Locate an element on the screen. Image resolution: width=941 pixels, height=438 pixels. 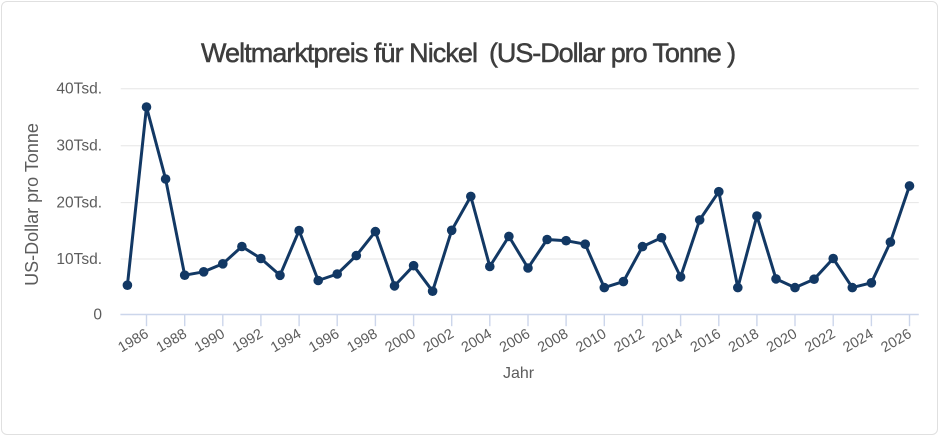
svg-text: 2026 is located at coordinates (897, 341).